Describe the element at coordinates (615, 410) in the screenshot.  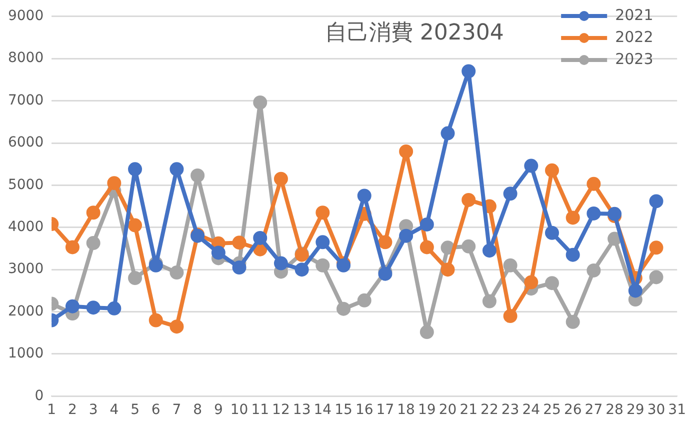
I see `x-tick-label: 28` at that location.